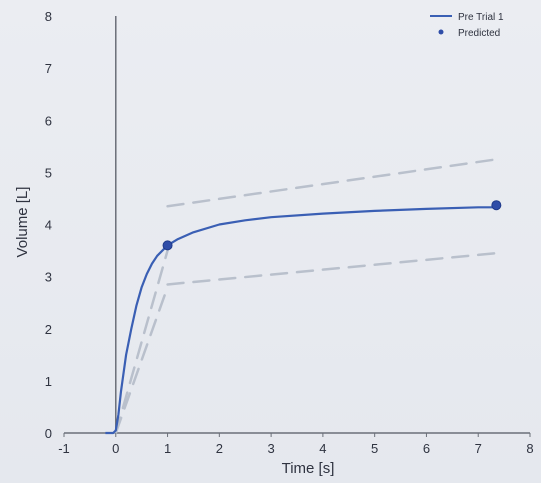  Describe the element at coordinates (22, 222) in the screenshot. I see `y-axis-label: Volume [L]` at that location.